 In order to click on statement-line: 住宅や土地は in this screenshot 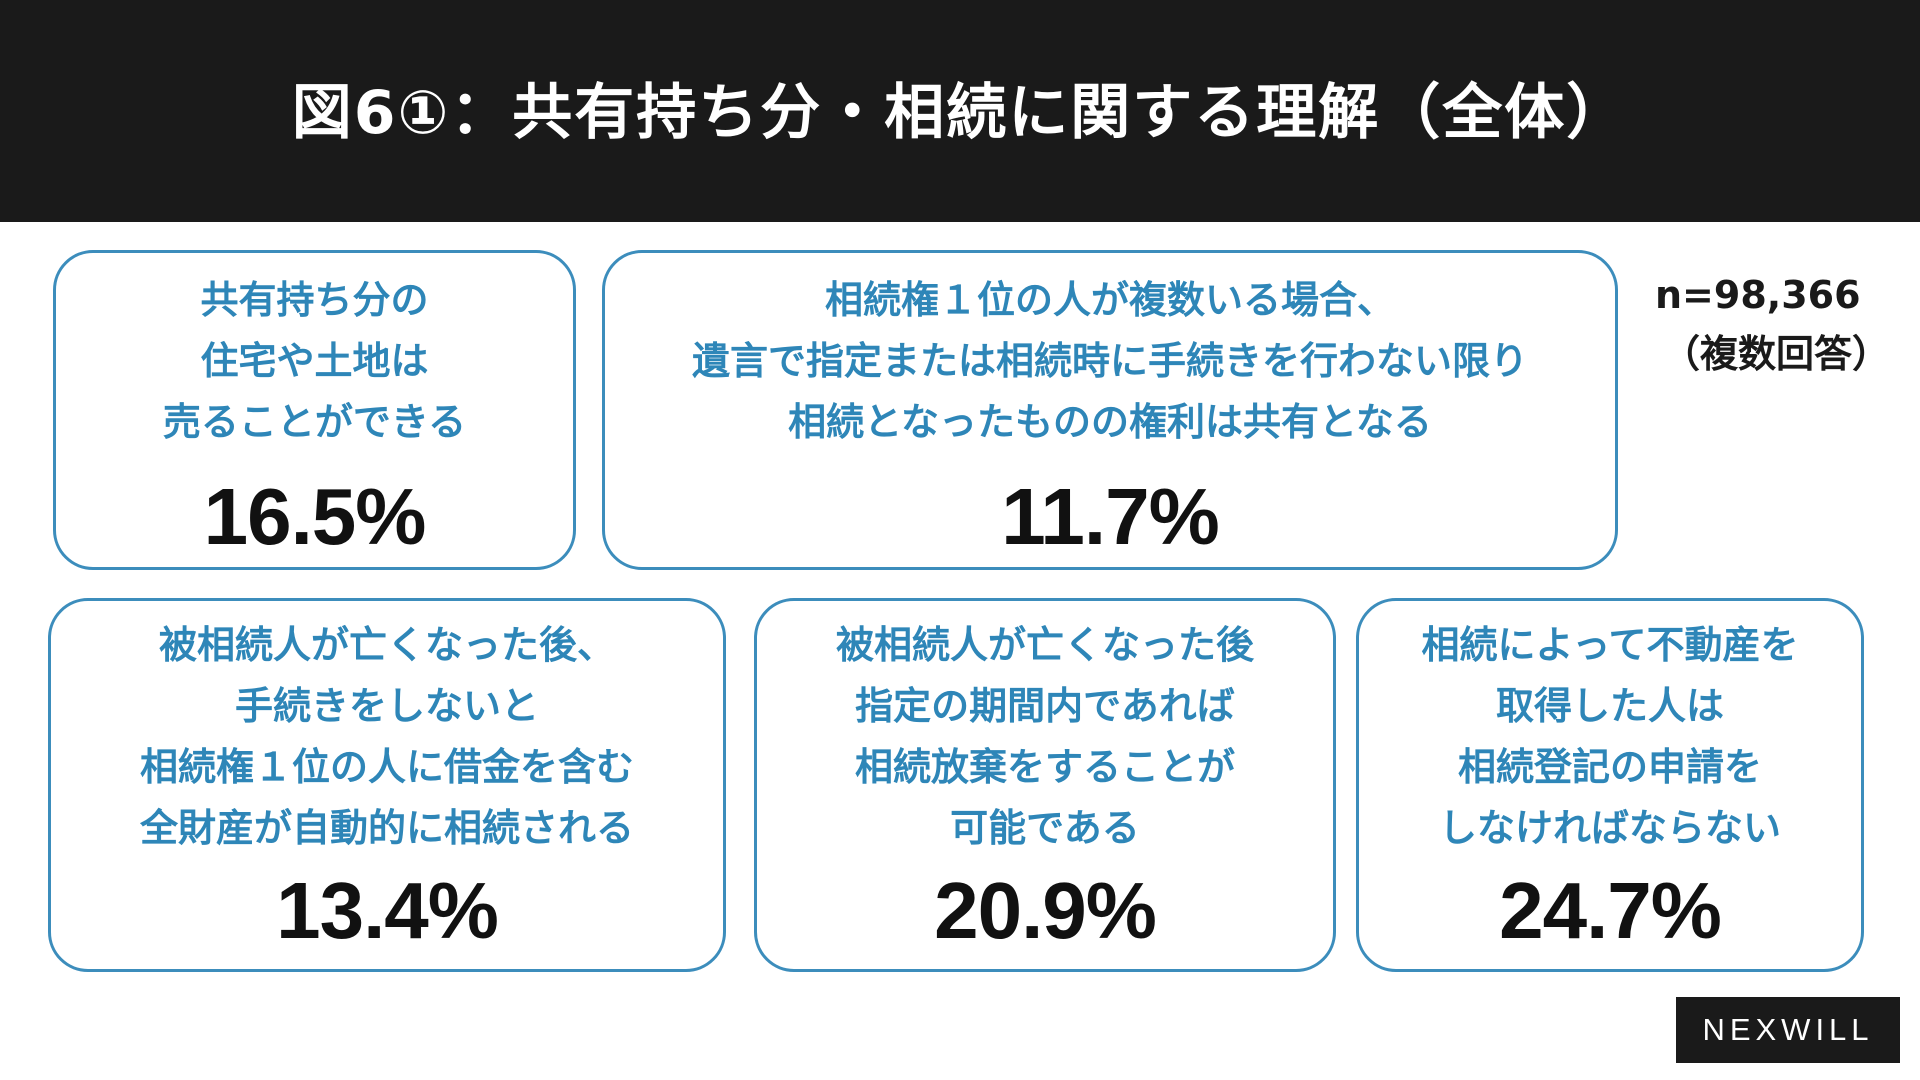, I will do `click(314, 361)`.